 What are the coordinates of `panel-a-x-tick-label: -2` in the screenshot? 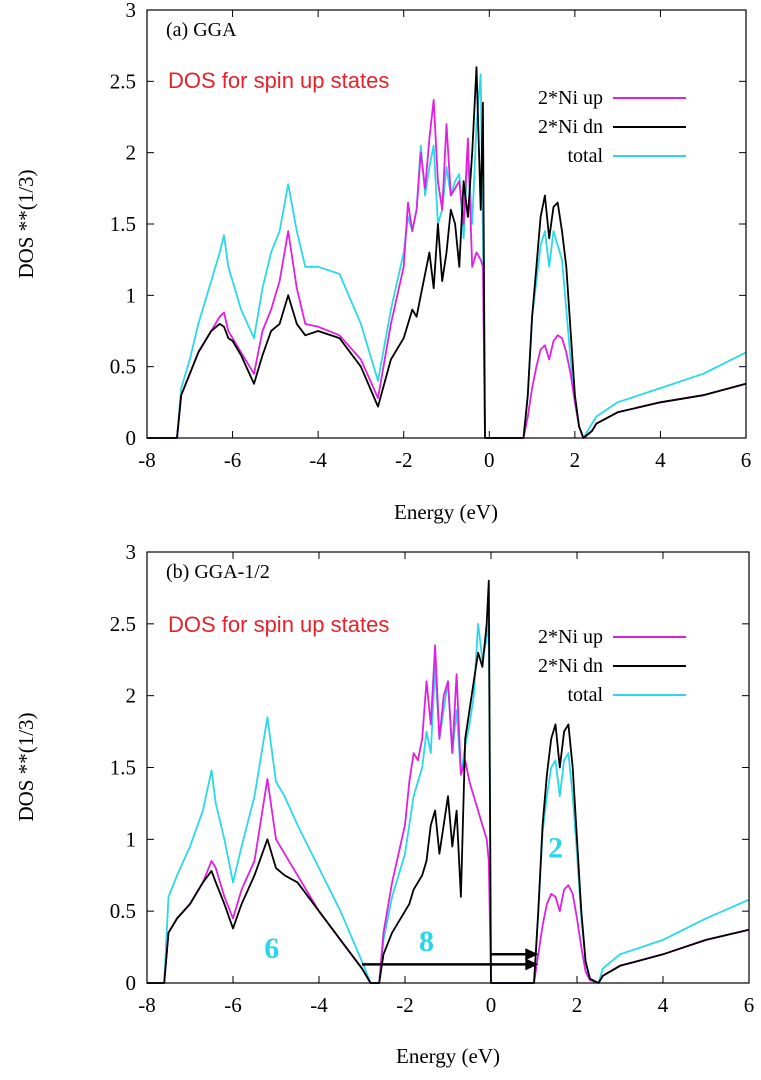 It's located at (404, 460).